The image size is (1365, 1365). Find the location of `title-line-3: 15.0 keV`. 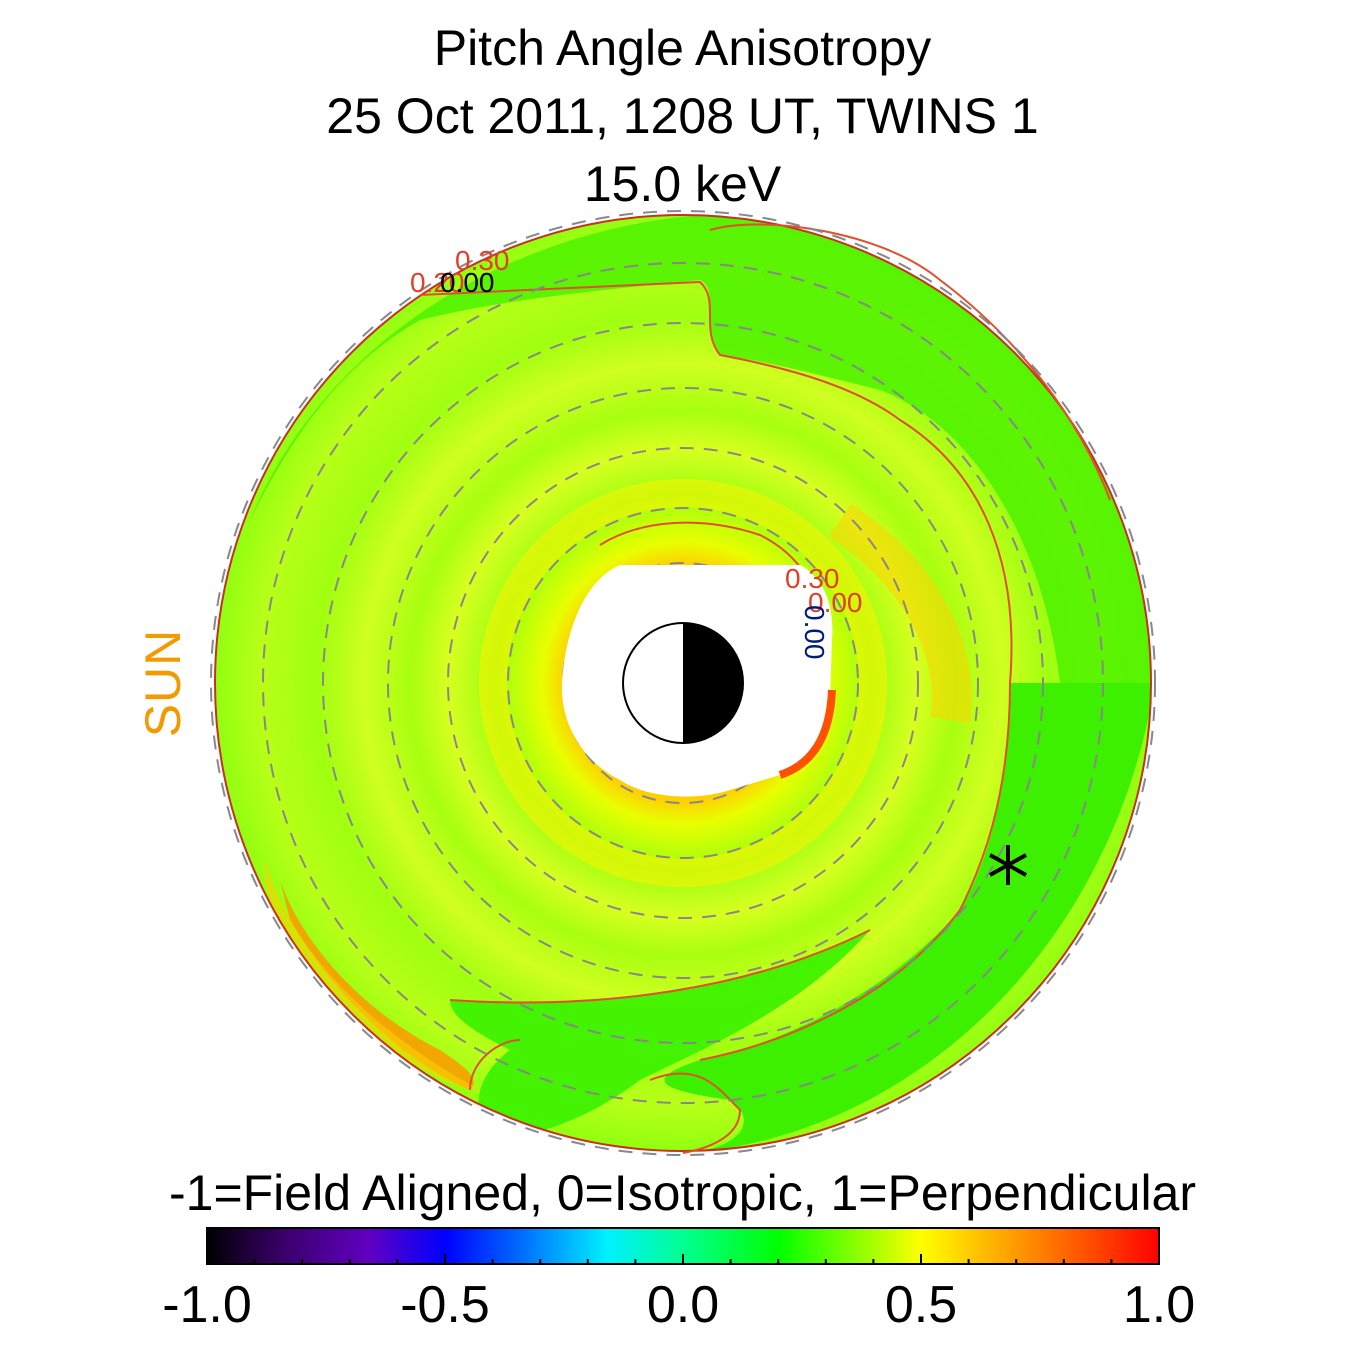

title-line-3: 15.0 keV is located at coordinates (682, 184).